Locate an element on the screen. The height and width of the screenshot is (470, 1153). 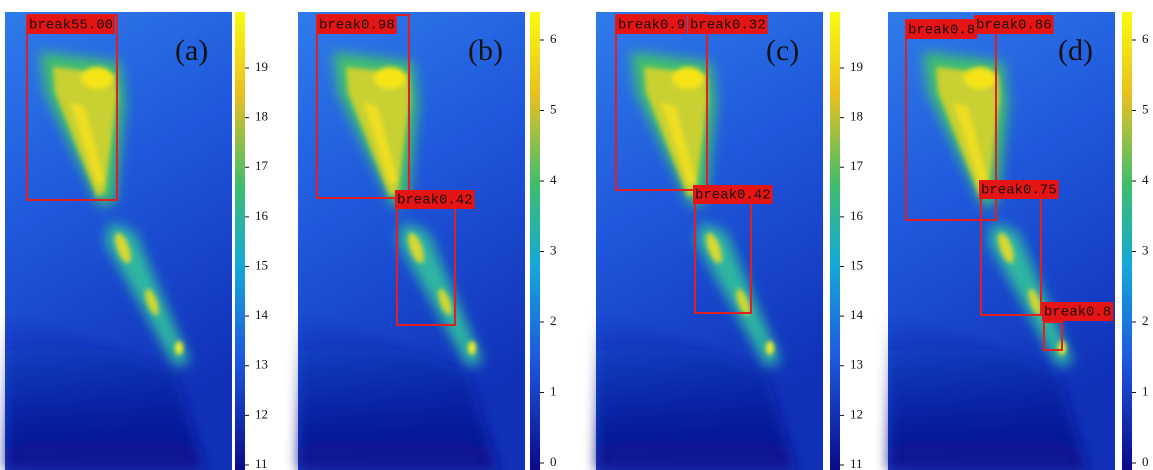
box-label: break0.86 is located at coordinates (1014, 26).